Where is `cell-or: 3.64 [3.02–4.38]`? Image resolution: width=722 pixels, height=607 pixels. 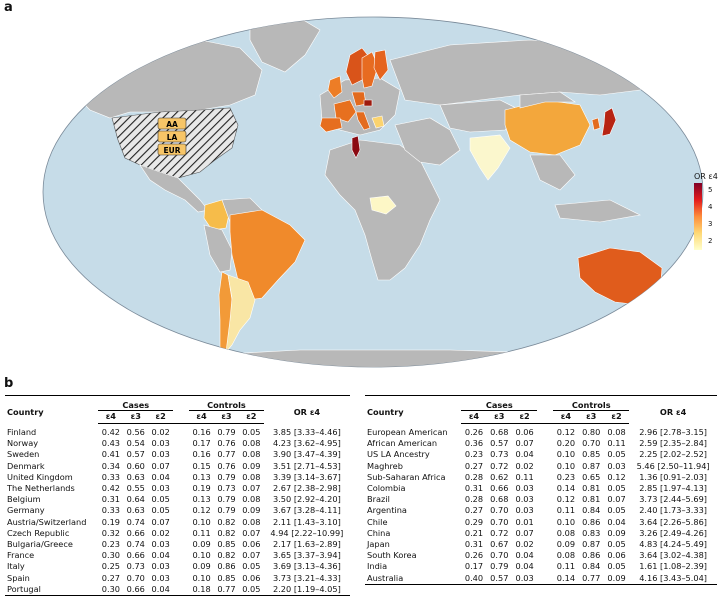
cell-or: 3.64 [3.02–4.38] is located at coordinates (673, 555).